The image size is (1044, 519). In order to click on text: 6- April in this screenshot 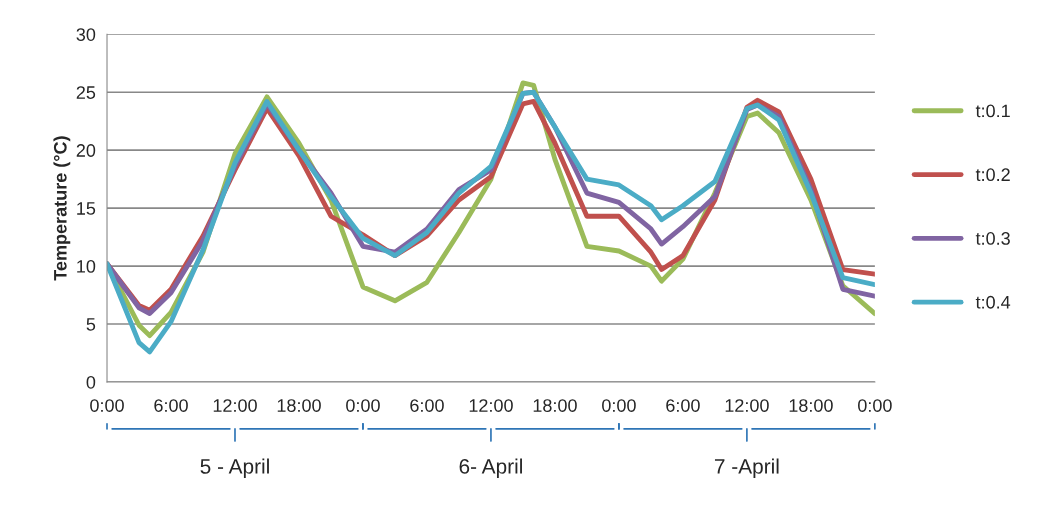, I will do `click(490, 468)`.